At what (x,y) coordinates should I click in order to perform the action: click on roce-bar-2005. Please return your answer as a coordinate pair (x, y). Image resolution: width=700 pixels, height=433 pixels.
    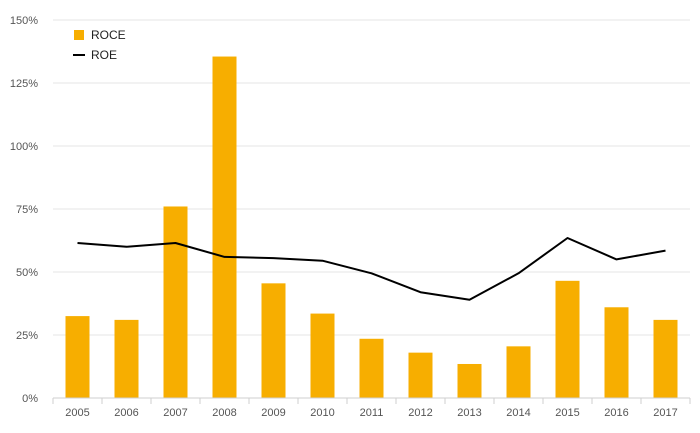
    Looking at the image, I should click on (77, 357).